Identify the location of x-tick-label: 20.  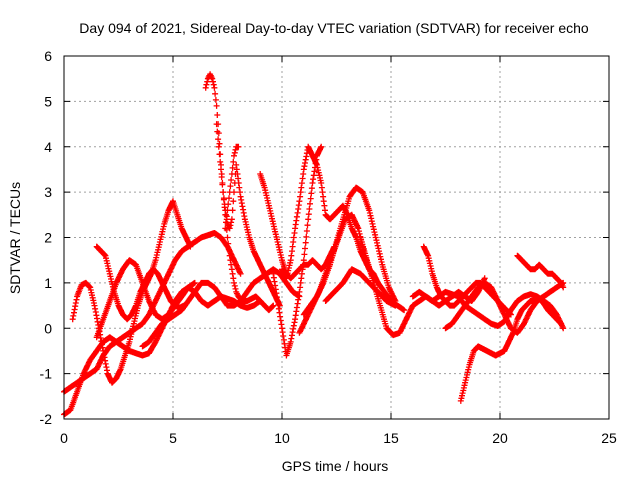
(500, 438).